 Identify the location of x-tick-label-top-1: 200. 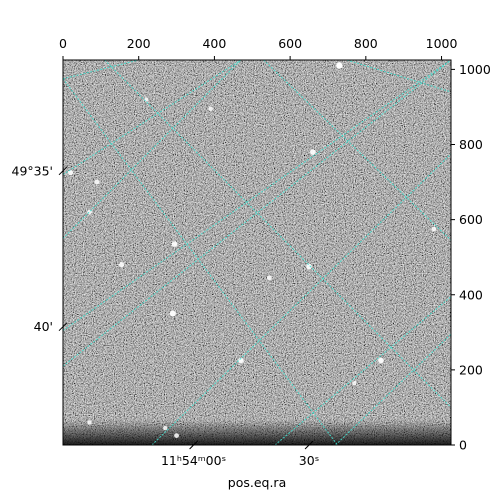
(139, 43).